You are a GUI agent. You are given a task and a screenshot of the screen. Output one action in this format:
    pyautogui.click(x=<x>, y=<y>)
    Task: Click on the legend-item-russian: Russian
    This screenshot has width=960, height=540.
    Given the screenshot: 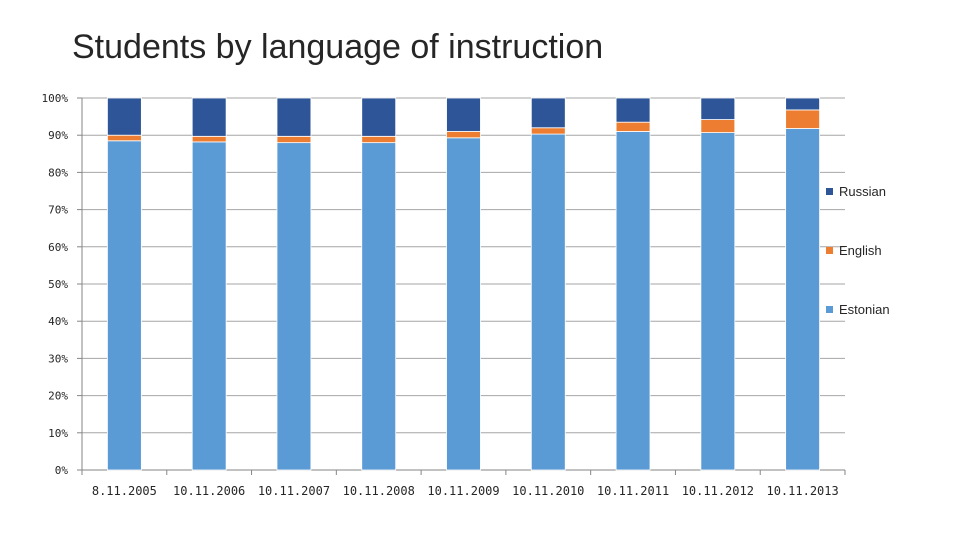 What is the action you would take?
    pyautogui.click(x=856, y=191)
    